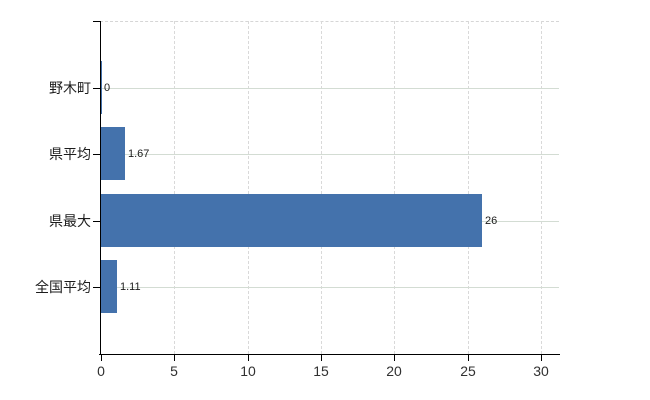 This screenshot has width=650, height=400. What do you see at coordinates (130, 287) in the screenshot?
I see `value-label: 1.11` at bounding box center [130, 287].